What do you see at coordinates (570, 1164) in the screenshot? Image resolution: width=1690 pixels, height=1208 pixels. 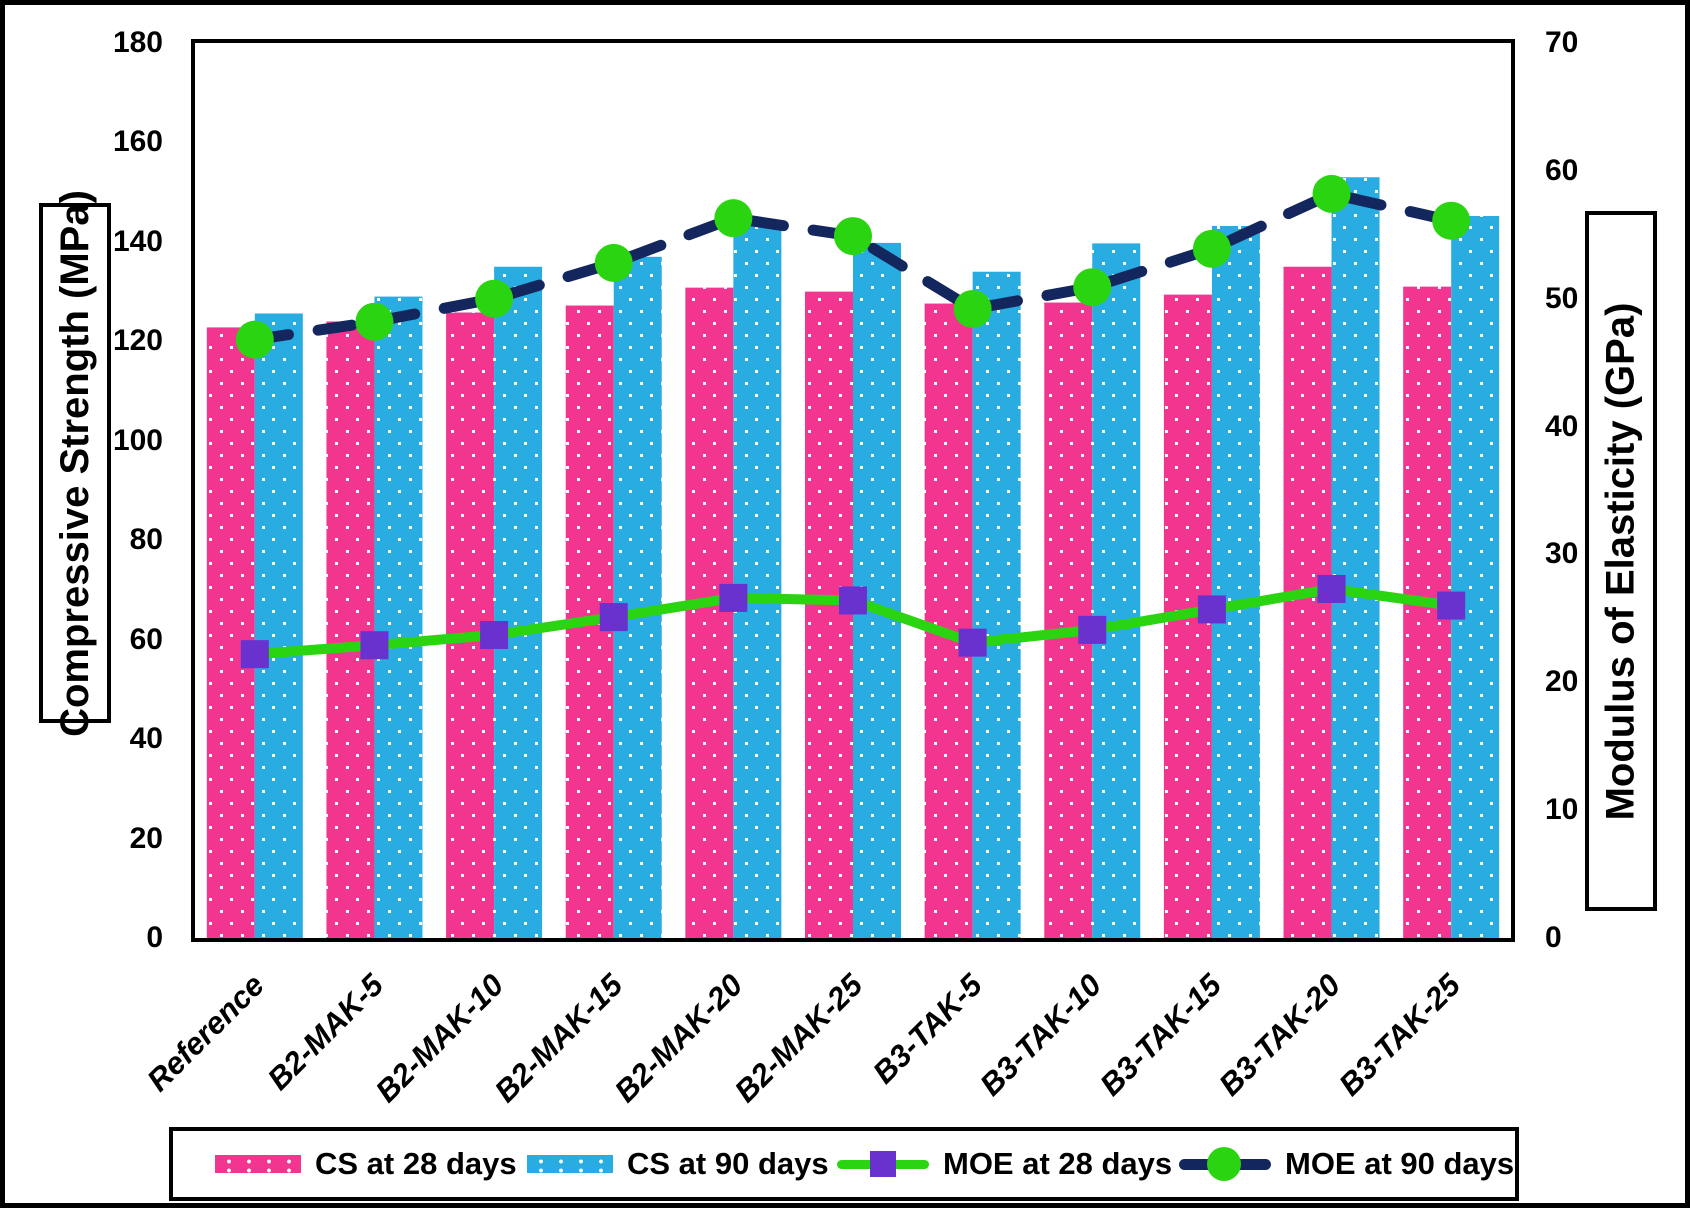 I see `cs90-swatch` at bounding box center [570, 1164].